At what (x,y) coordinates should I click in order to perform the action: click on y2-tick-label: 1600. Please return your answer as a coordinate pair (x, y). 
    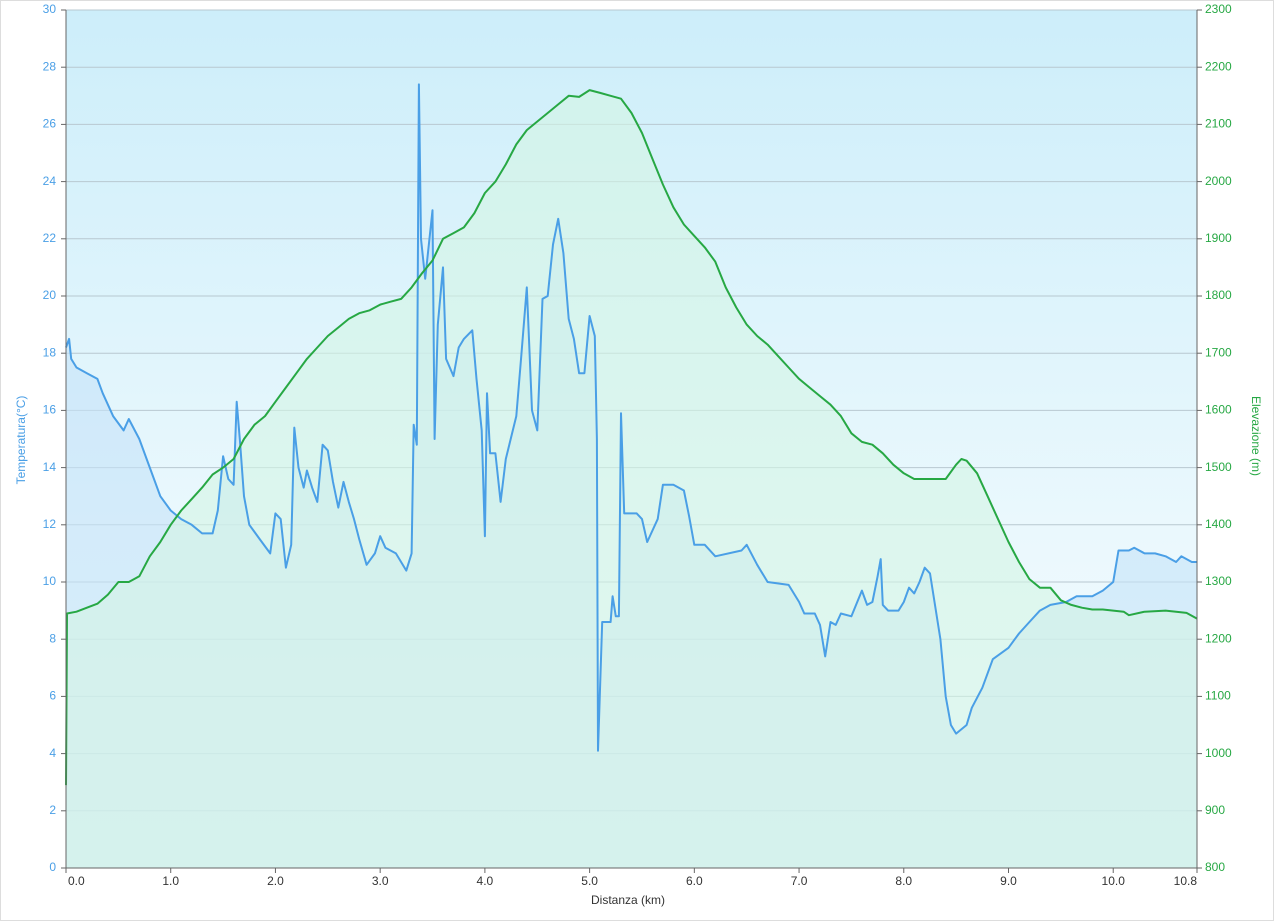
    Looking at the image, I should click on (1218, 410).